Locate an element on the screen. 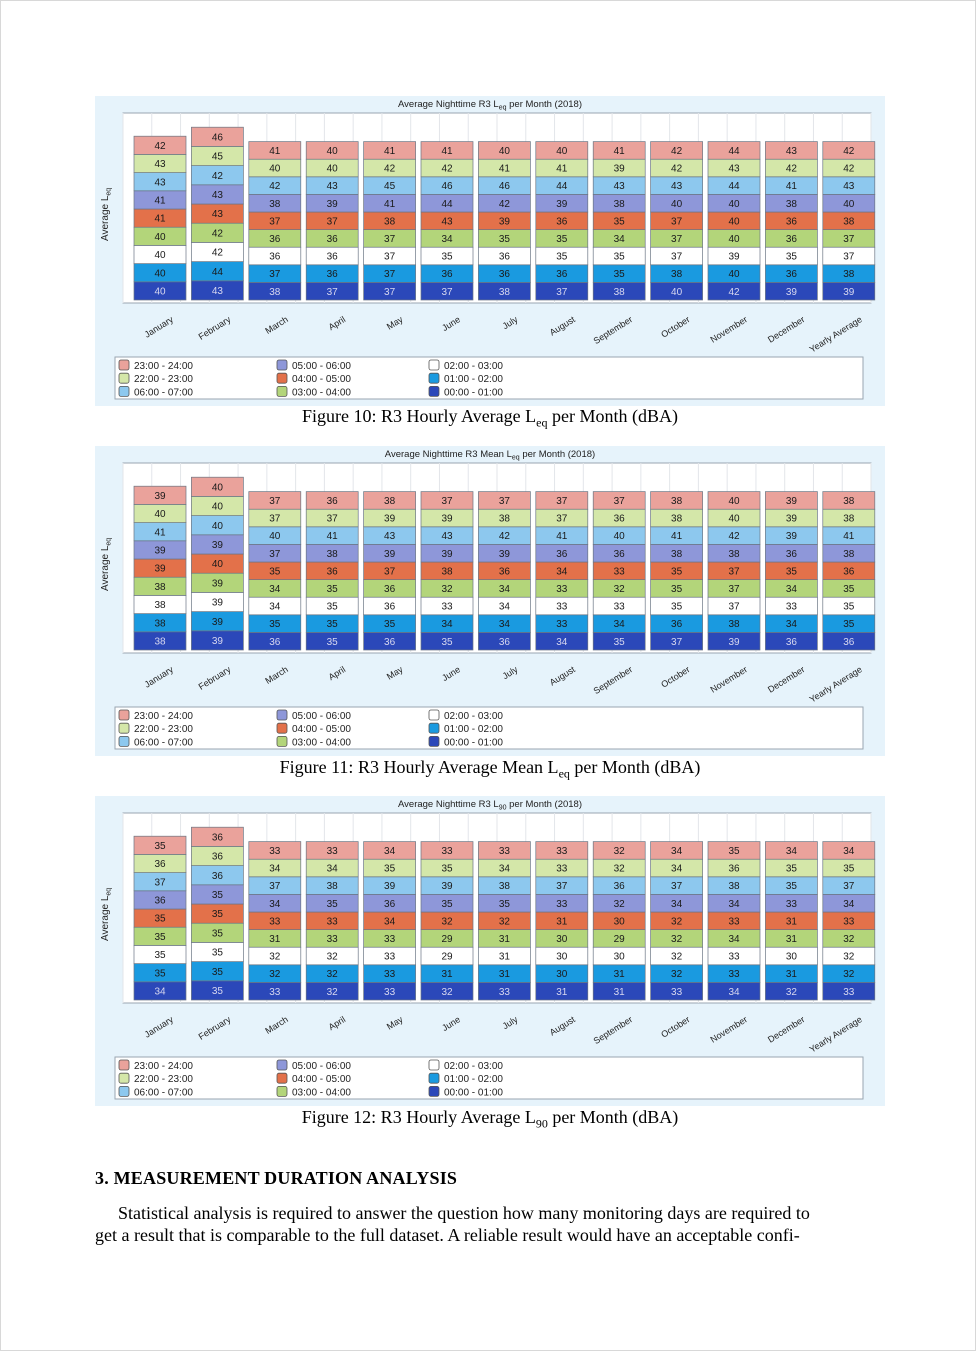  category-label: January is located at coordinates (159, 327).